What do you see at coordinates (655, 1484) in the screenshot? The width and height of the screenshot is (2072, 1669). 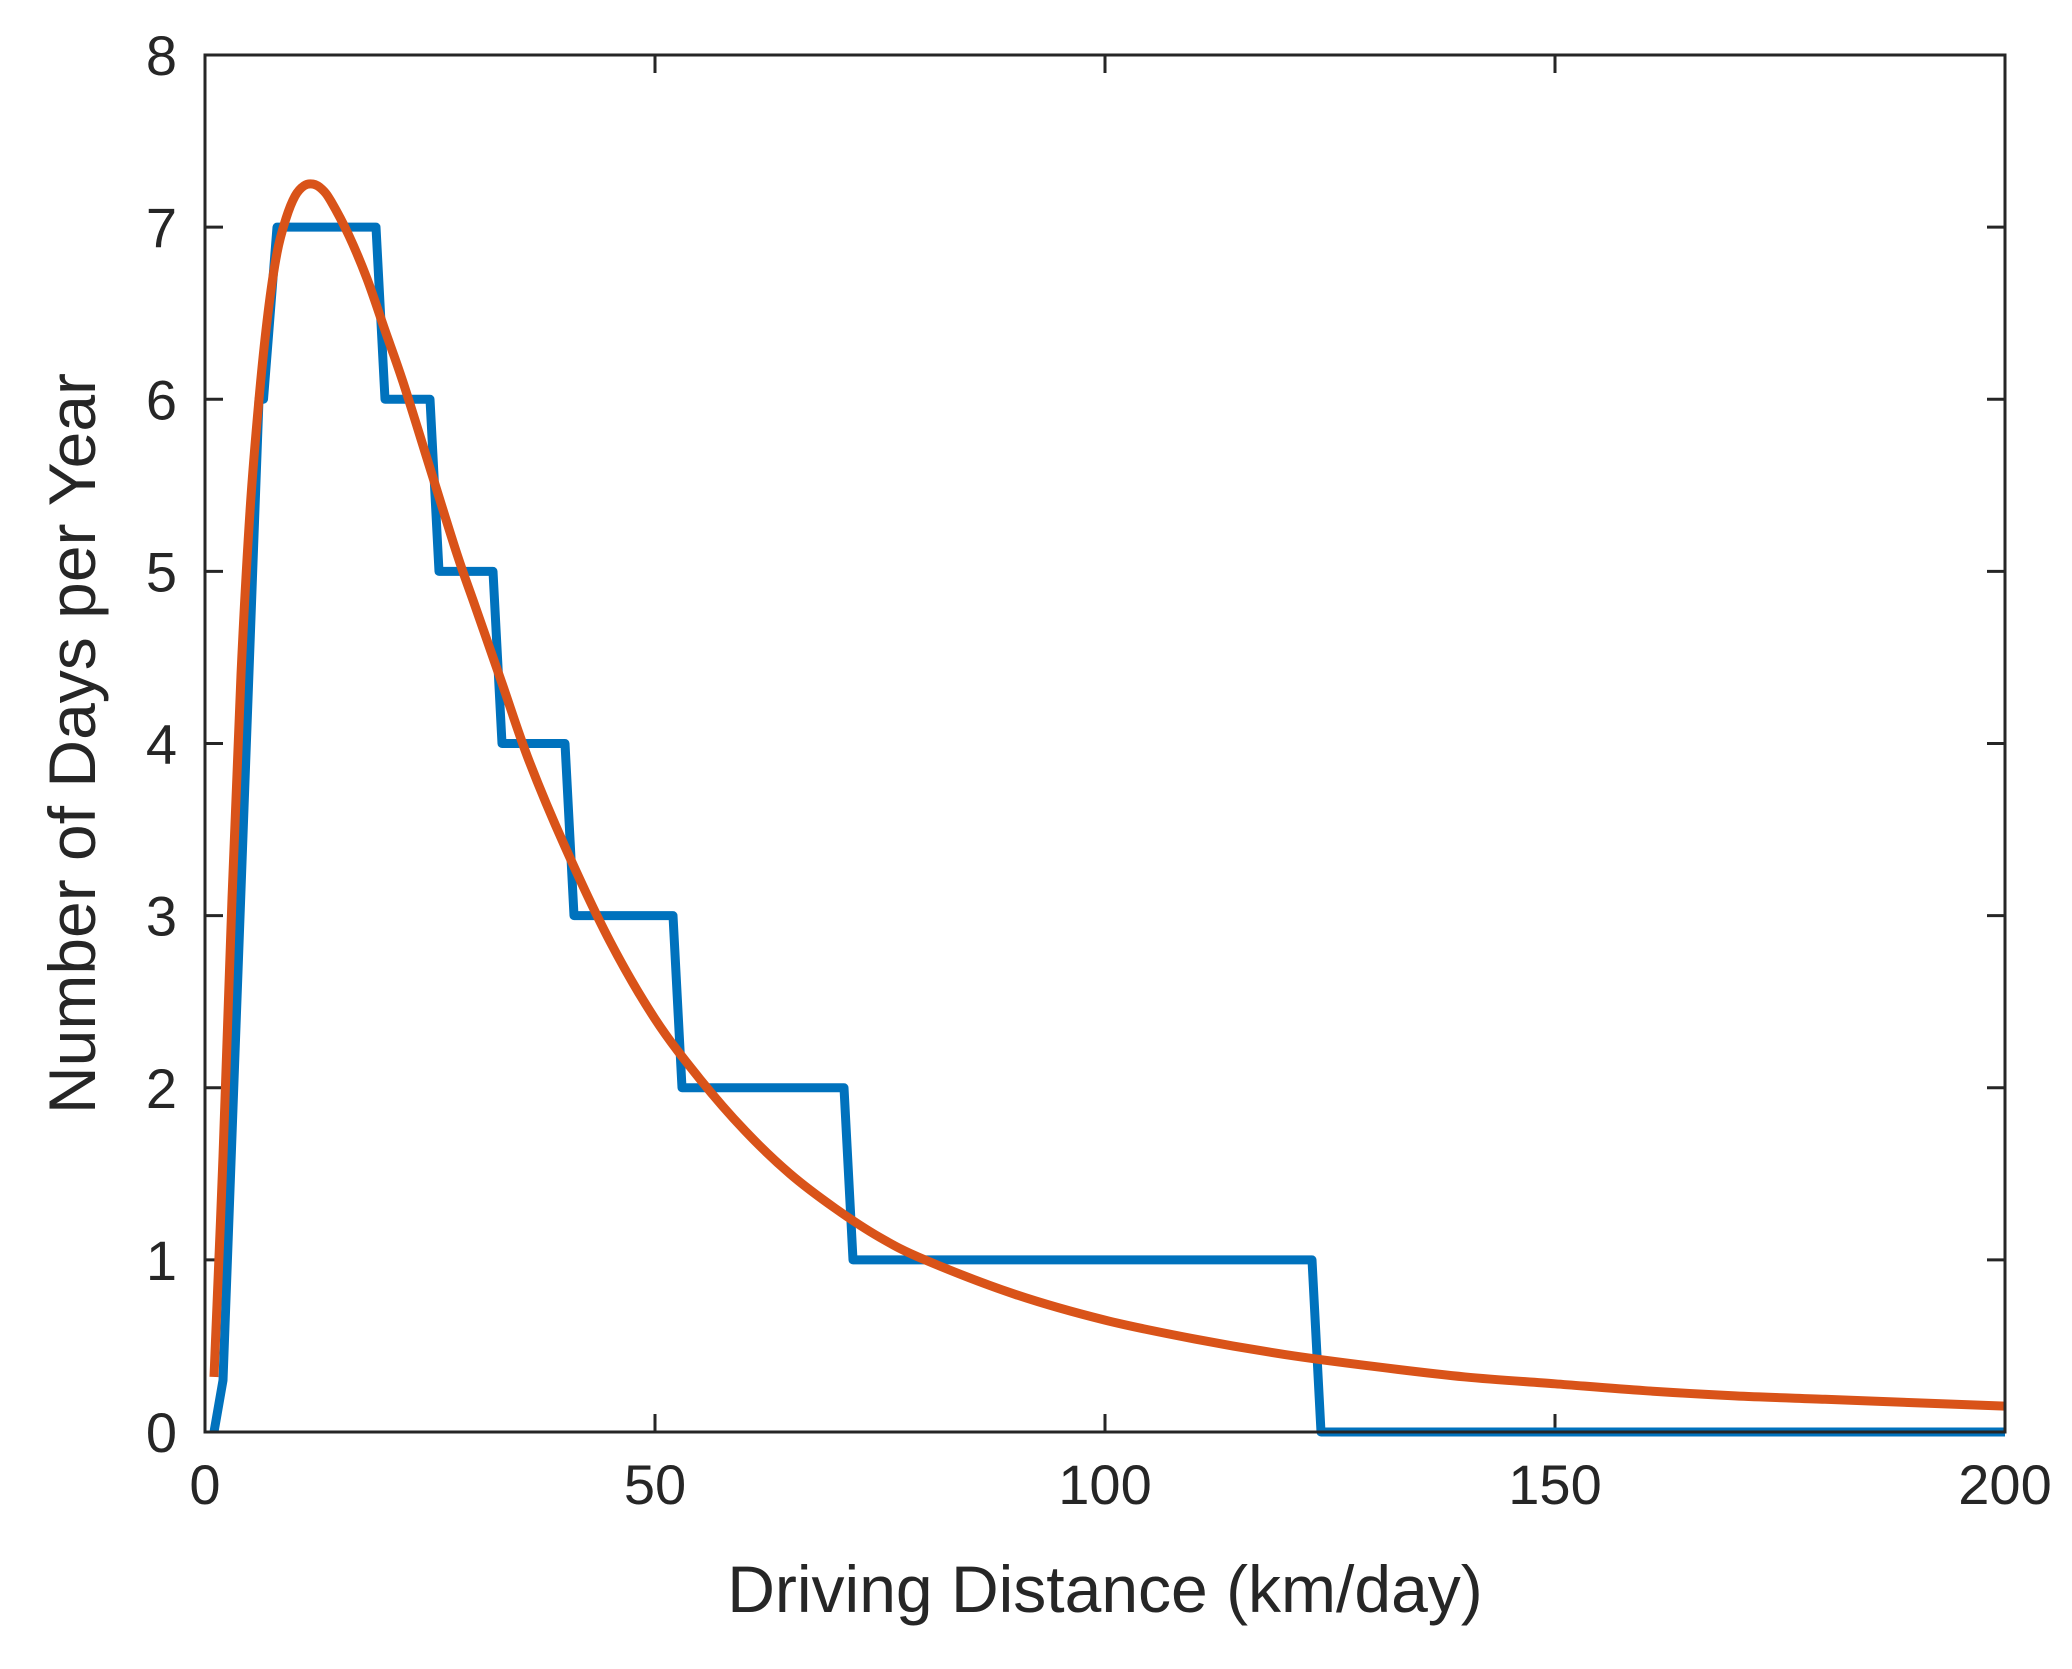 I see `x-tick-label: 50` at bounding box center [655, 1484].